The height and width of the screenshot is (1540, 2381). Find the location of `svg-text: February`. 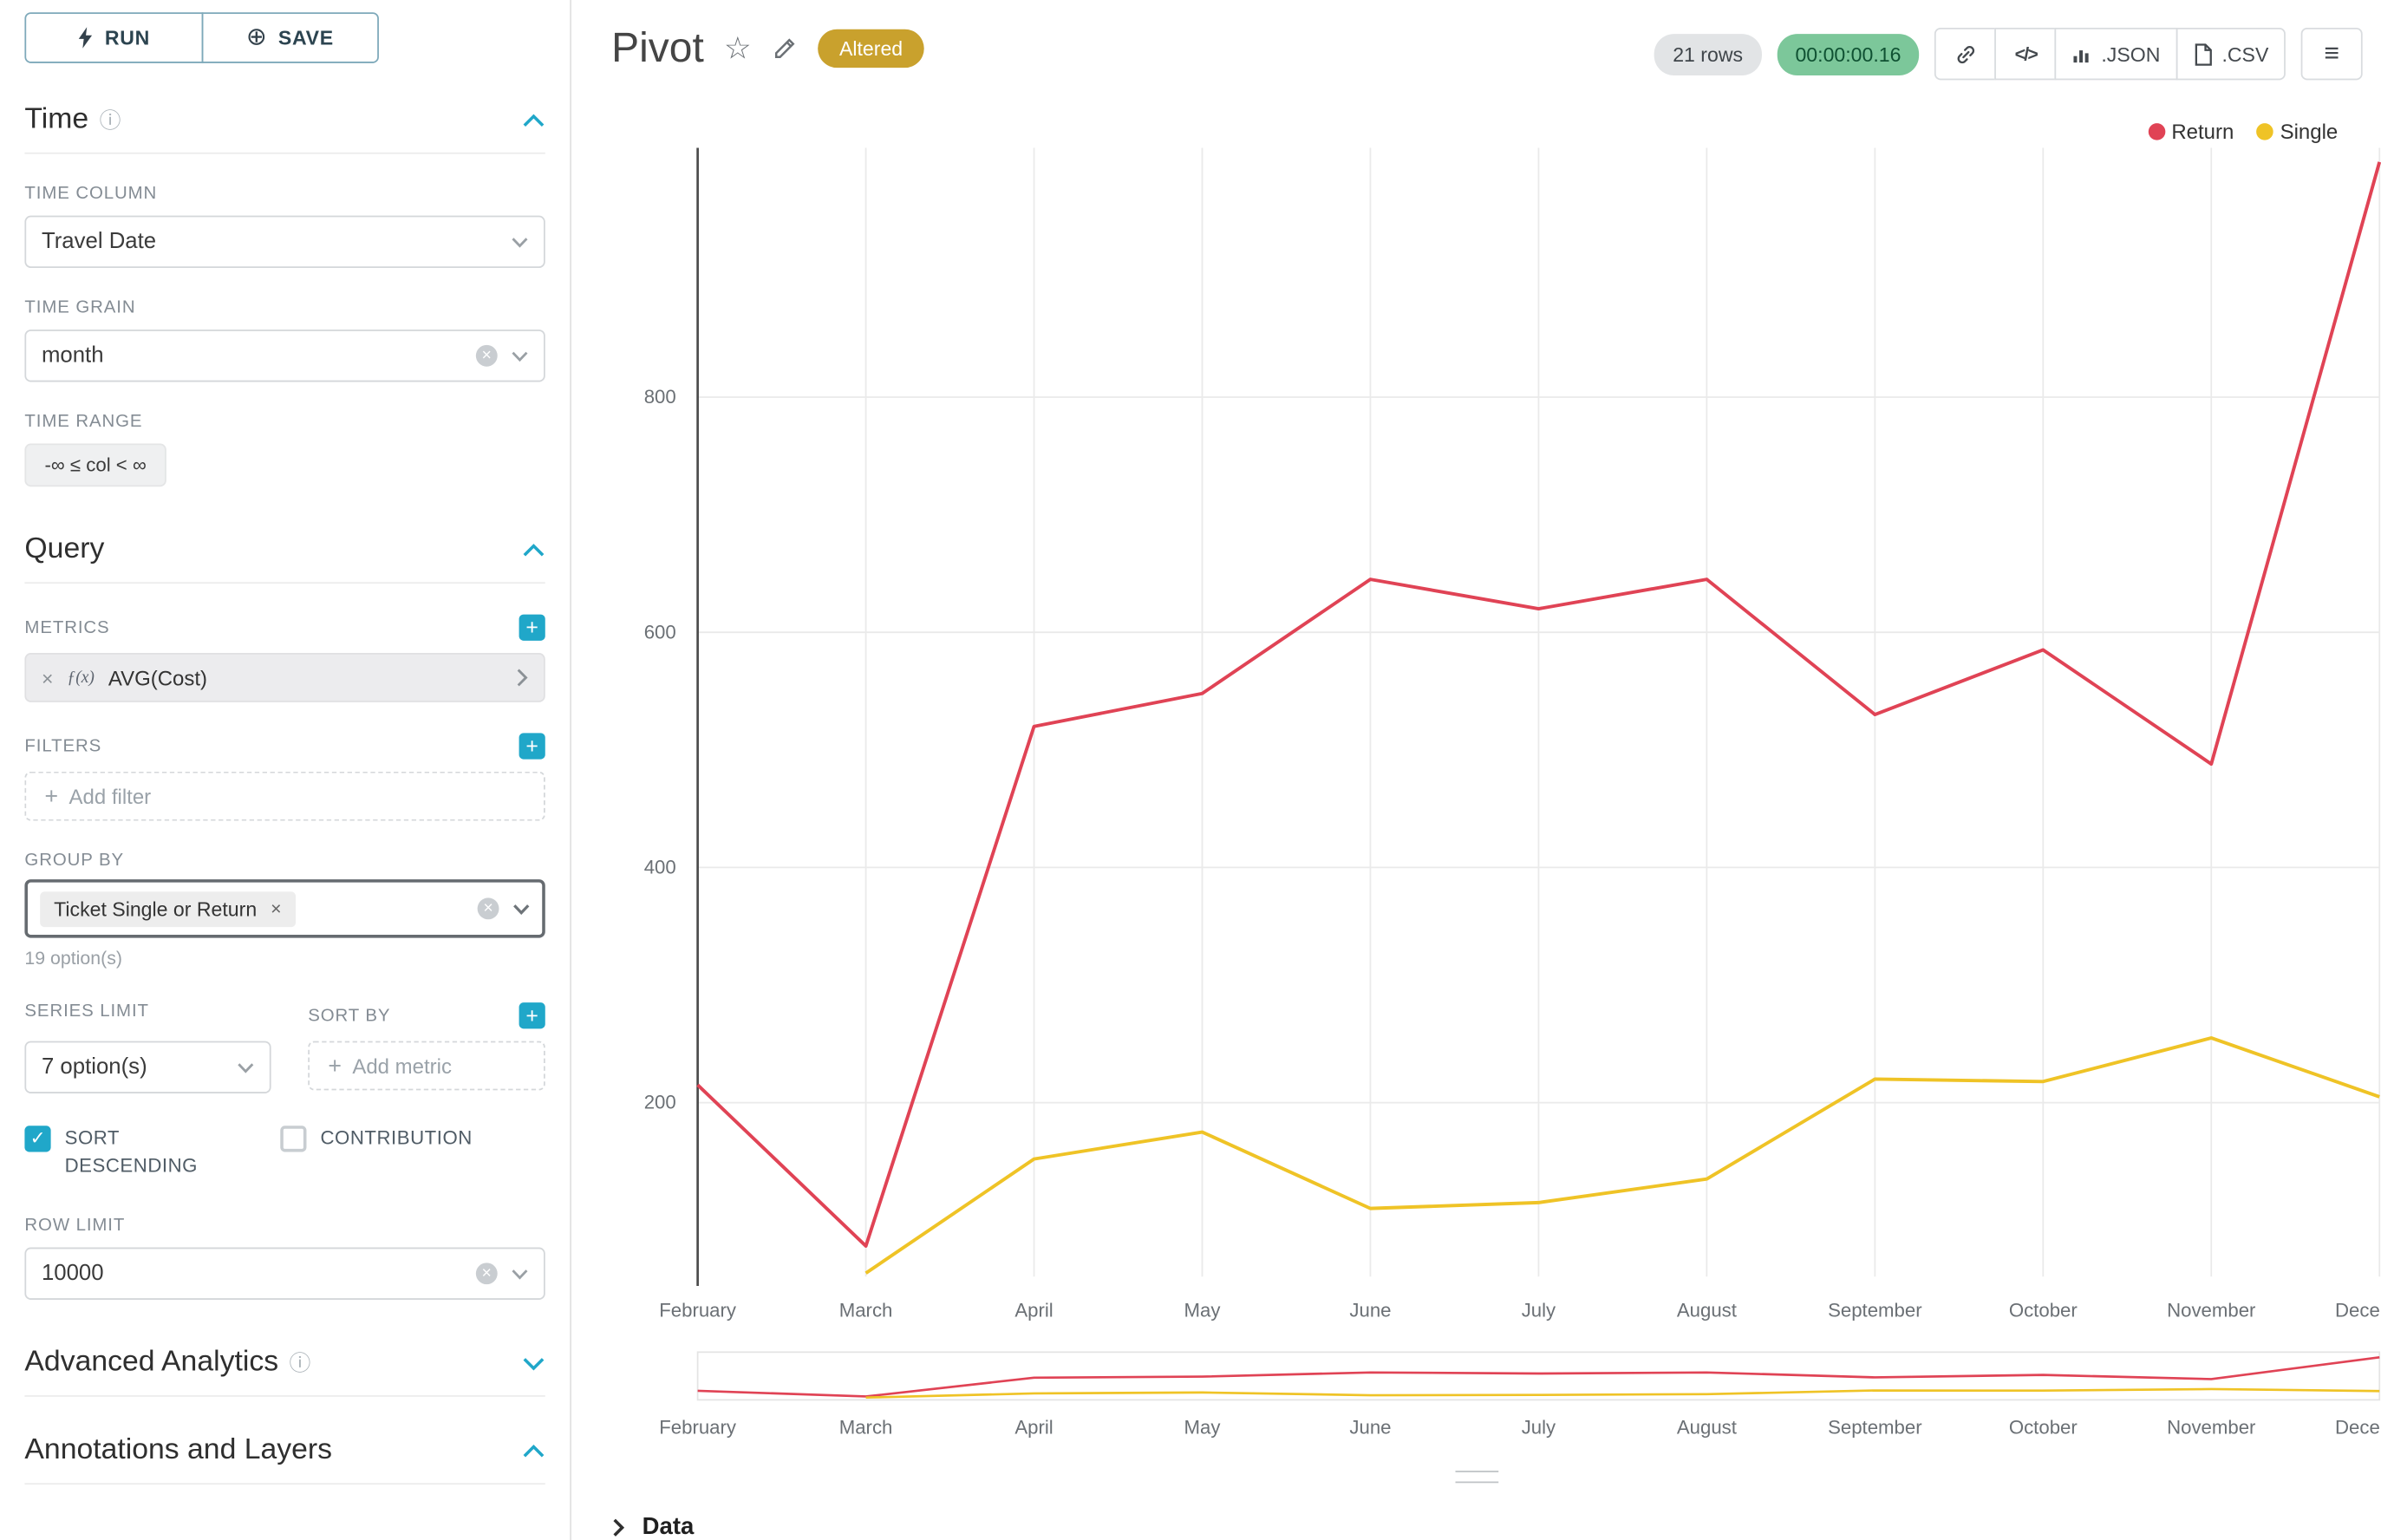

svg-text: February is located at coordinates (698, 1427).